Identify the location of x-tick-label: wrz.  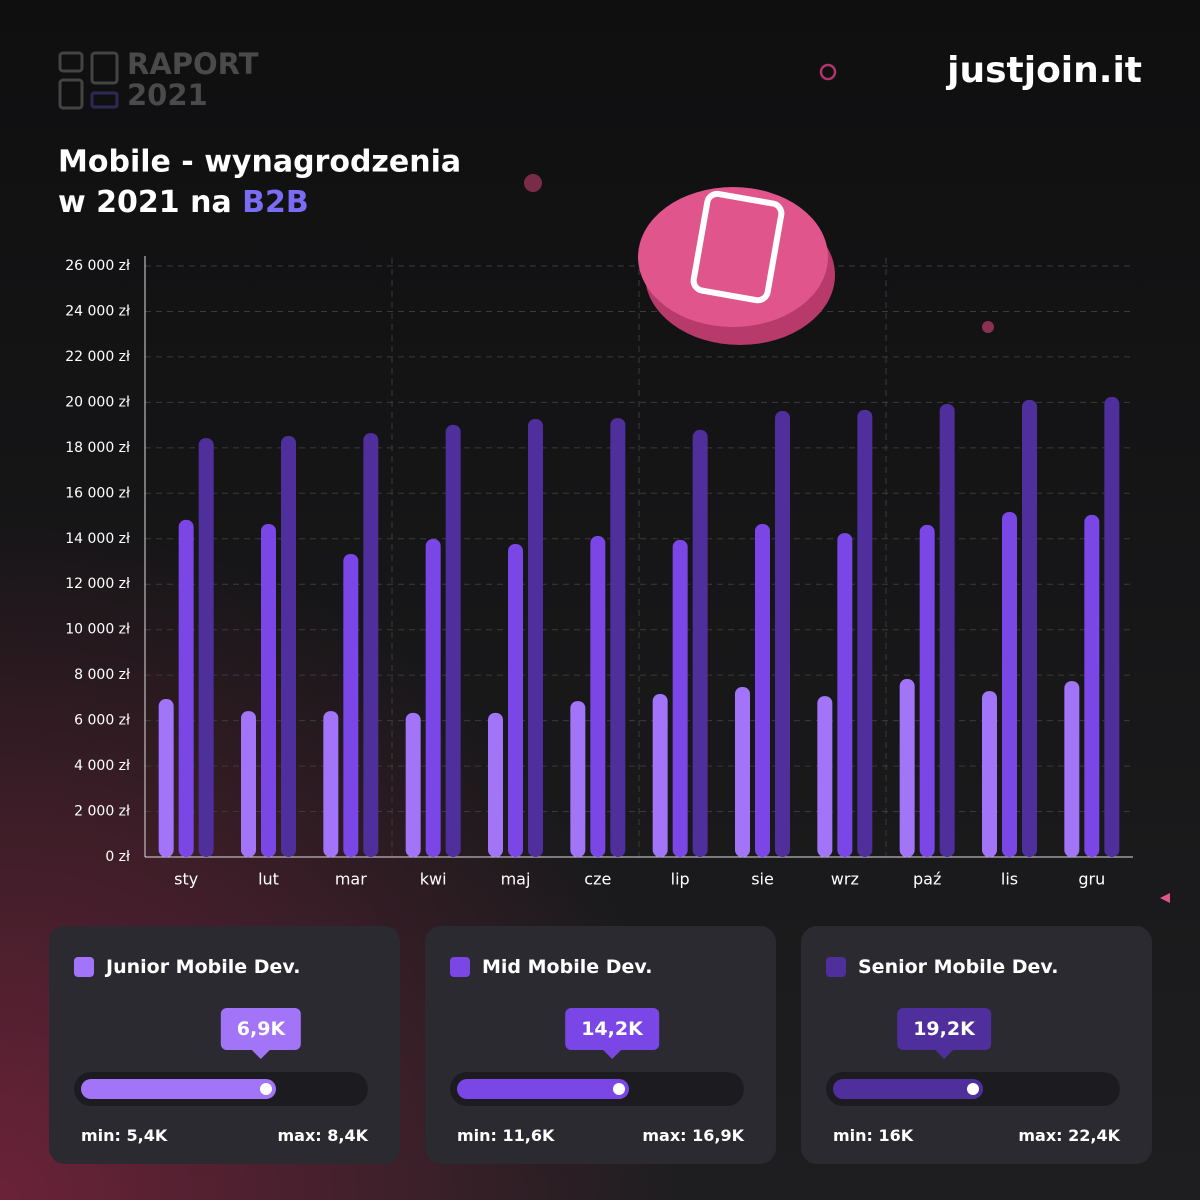
(845, 879).